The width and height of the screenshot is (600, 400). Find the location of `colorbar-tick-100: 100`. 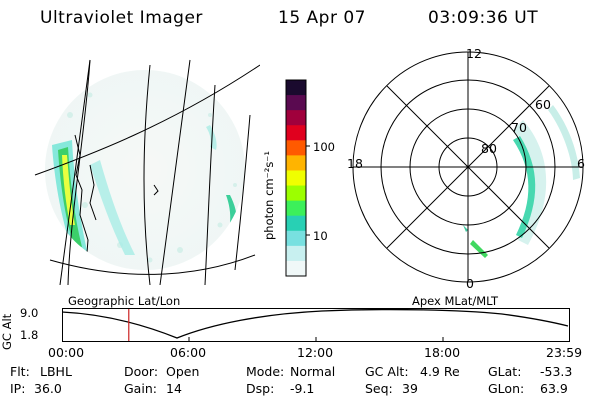

colorbar-tick-100: 100 is located at coordinates (324, 147).